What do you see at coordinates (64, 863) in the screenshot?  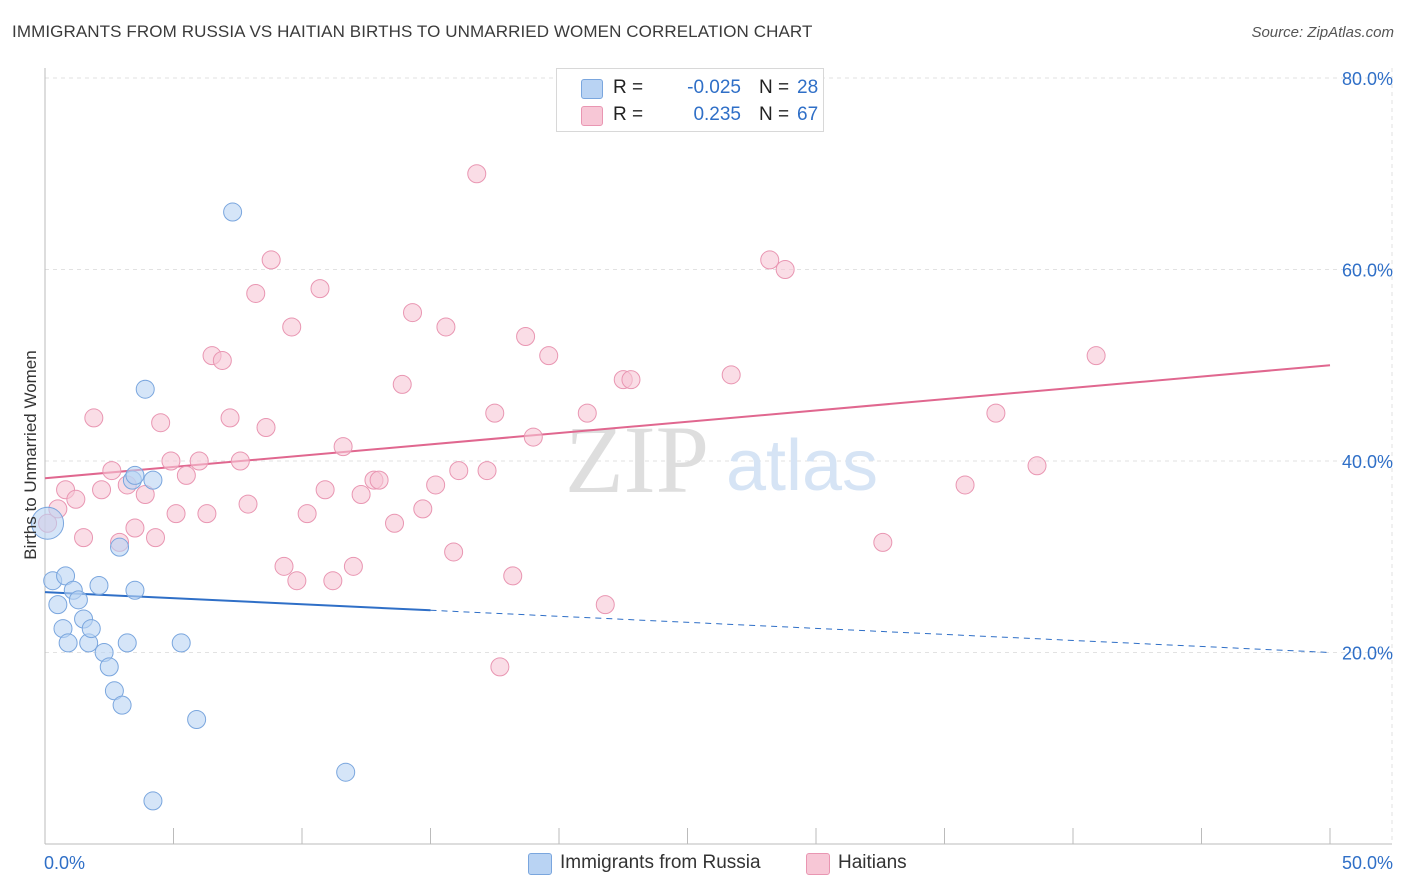 I see `x-tick-label: 0.0%` at bounding box center [64, 863].